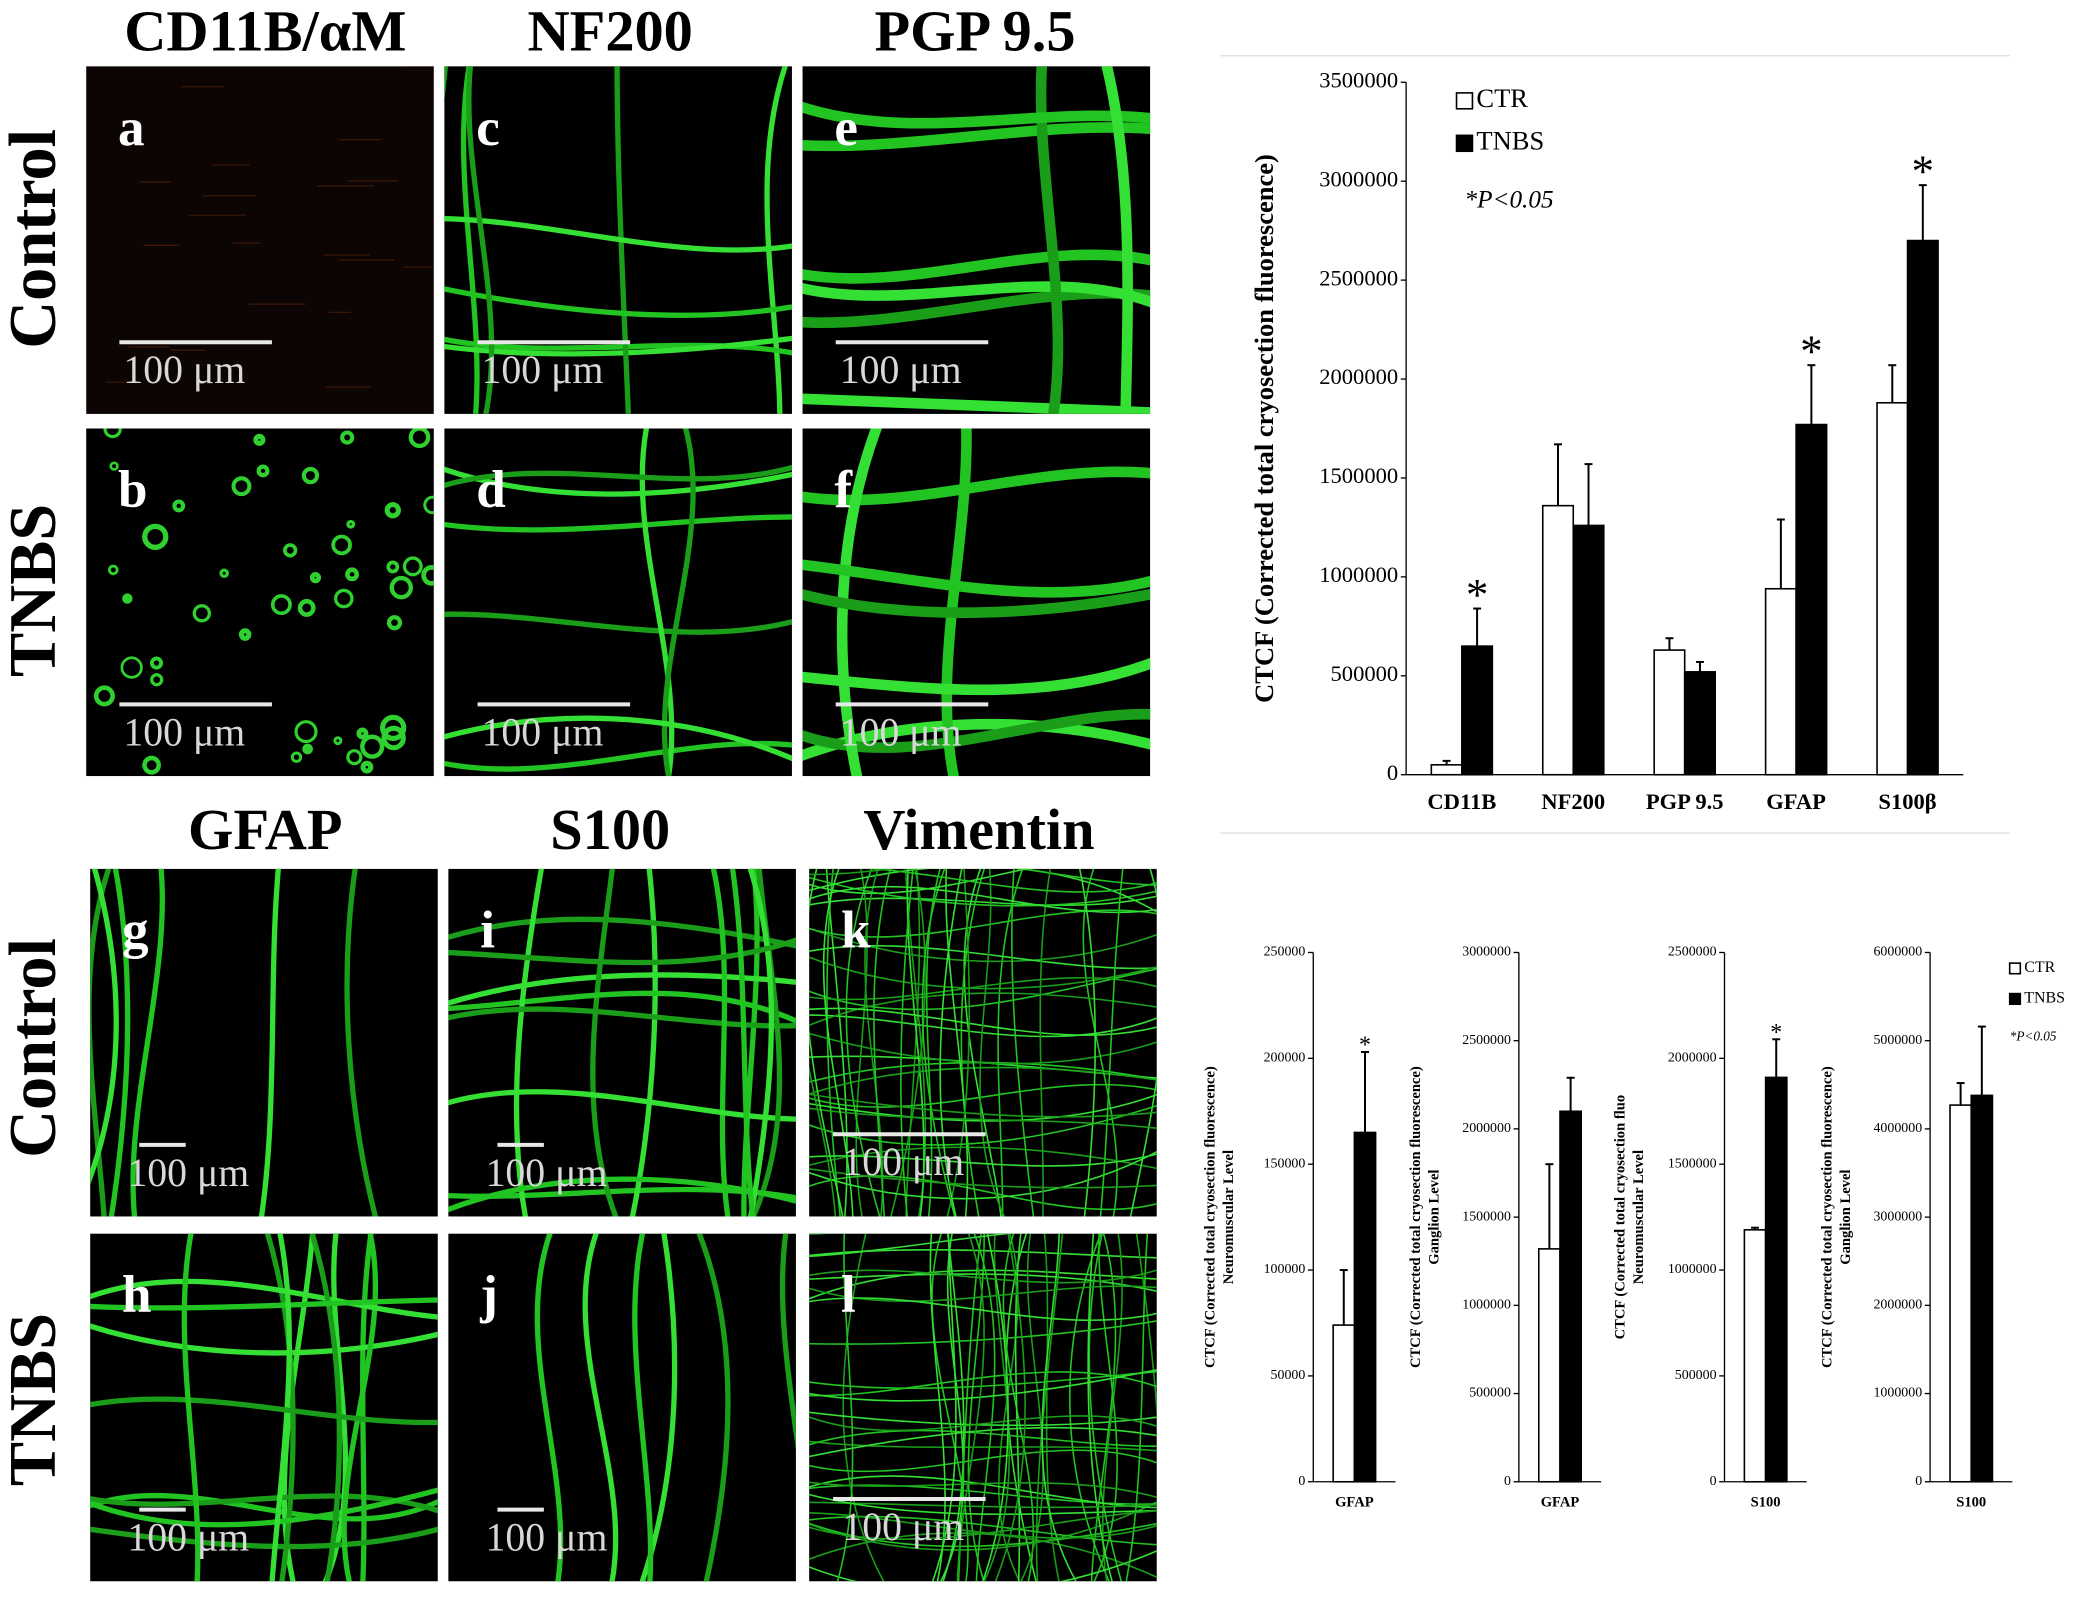 This screenshot has height=1598, width=2080. I want to click on y-axis-title: Neuromuscular Level, so click(1229, 1217).